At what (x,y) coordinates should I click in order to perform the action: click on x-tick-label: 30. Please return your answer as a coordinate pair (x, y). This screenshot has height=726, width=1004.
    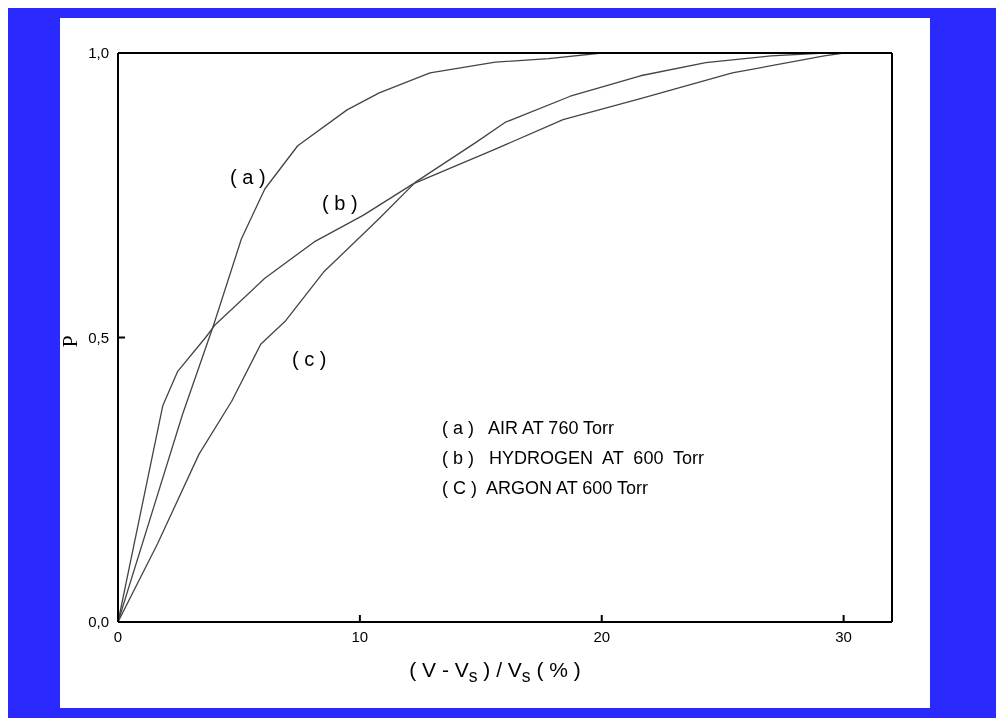
    Looking at the image, I should click on (843, 636).